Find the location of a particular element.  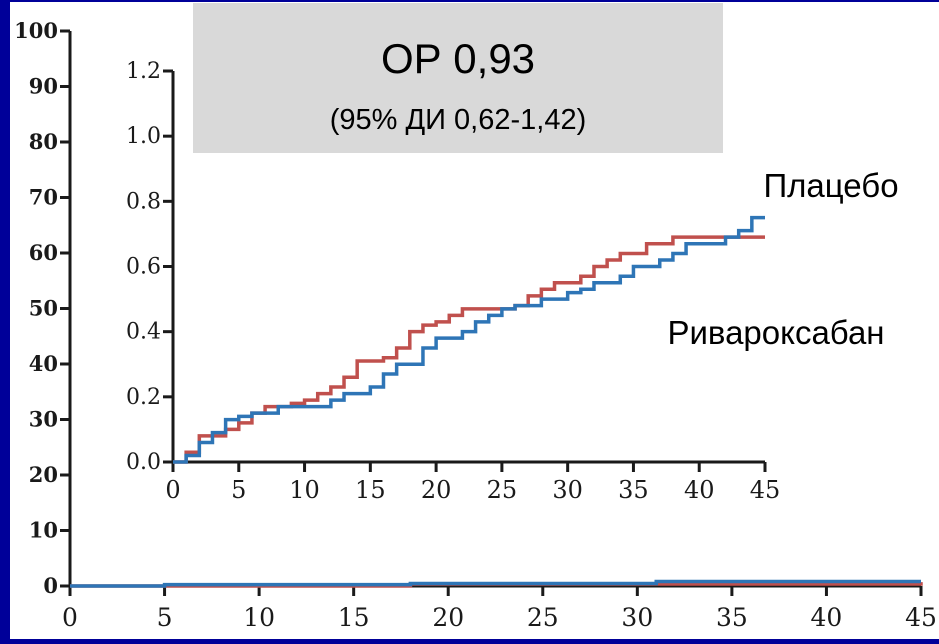

series-labels: Плацебо Ривароксабан is located at coordinates (782, 259).